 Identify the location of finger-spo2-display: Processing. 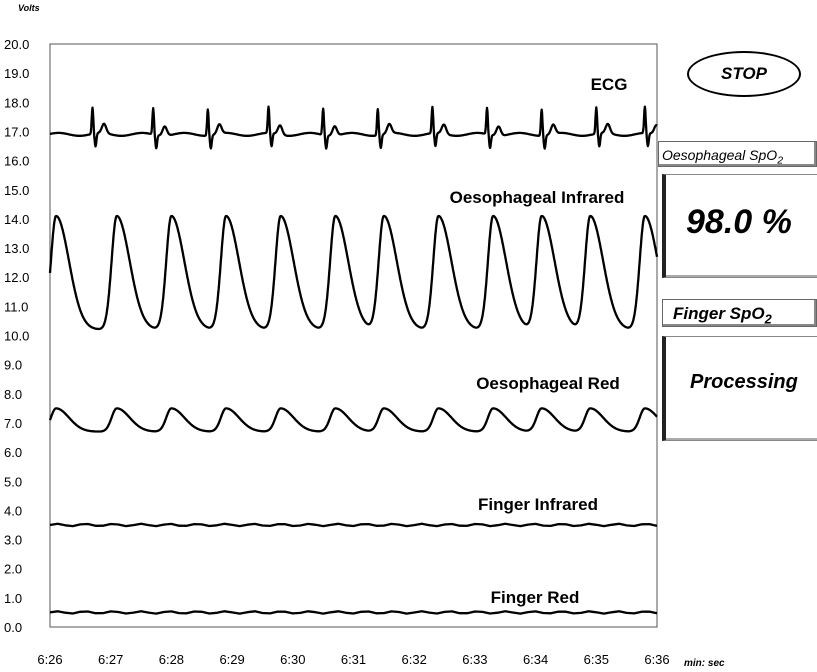
(739, 388).